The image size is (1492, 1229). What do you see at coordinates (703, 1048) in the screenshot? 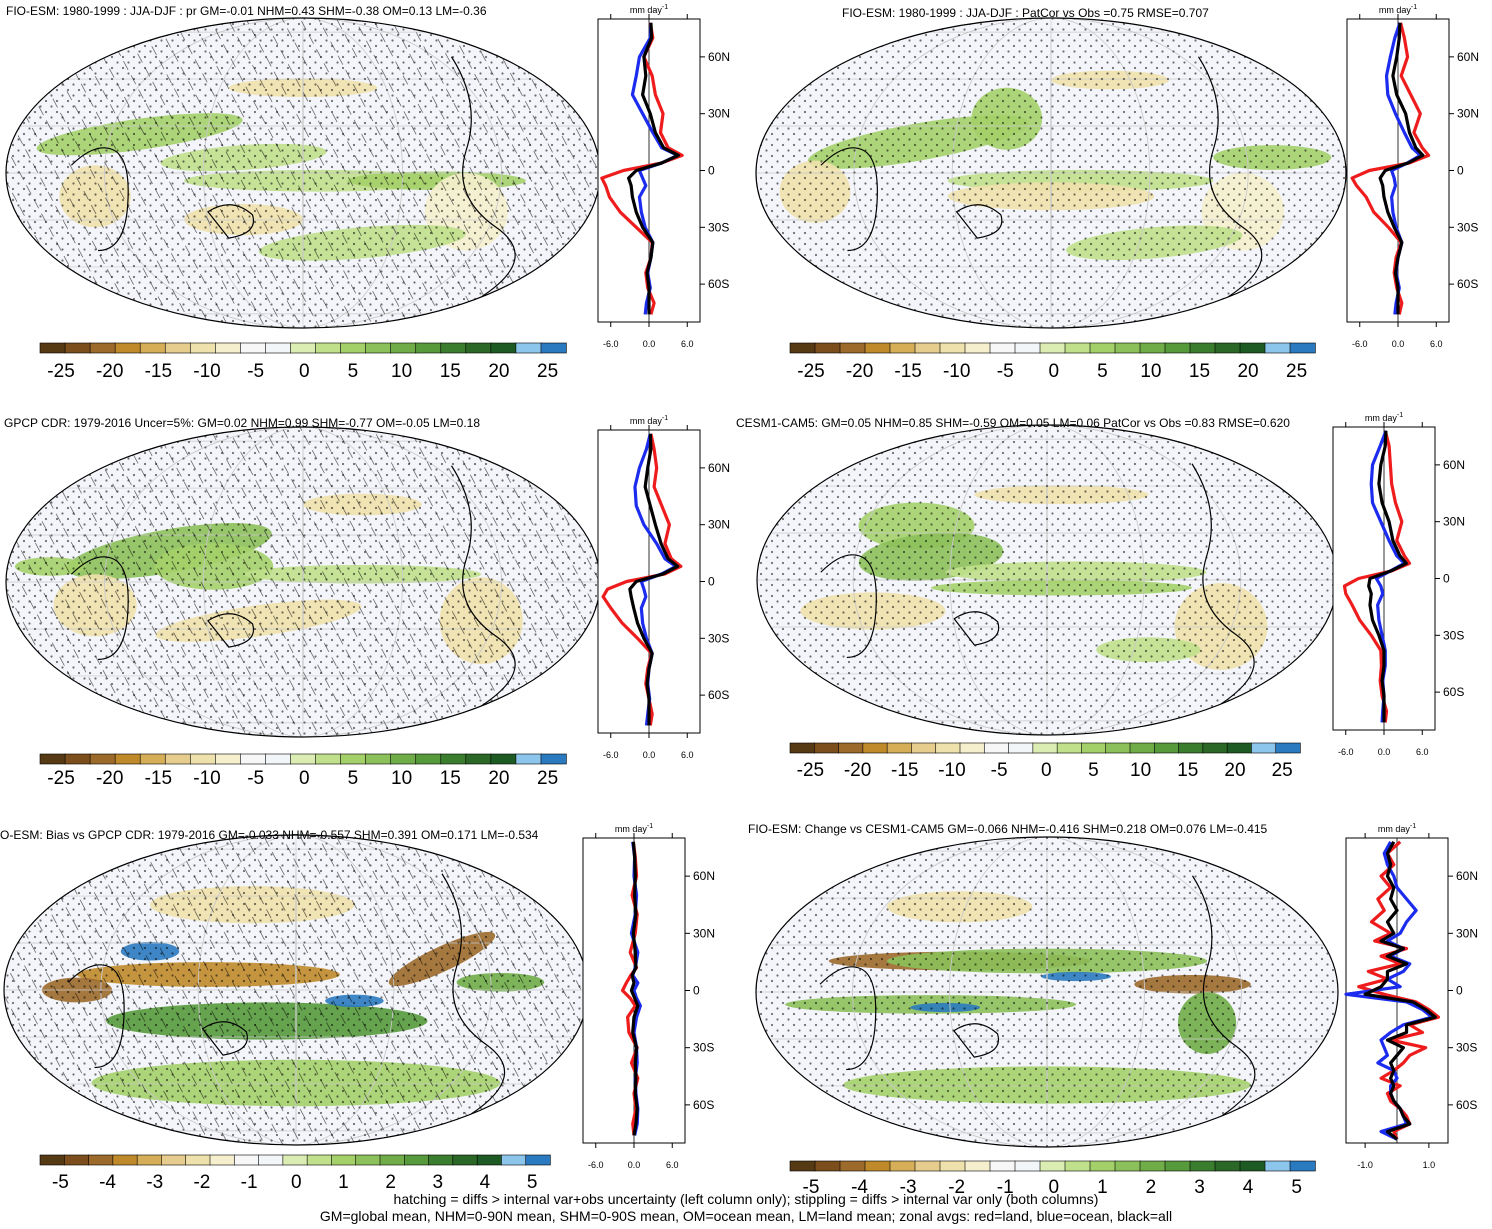
I see `y-tick-label: 30S` at bounding box center [703, 1048].